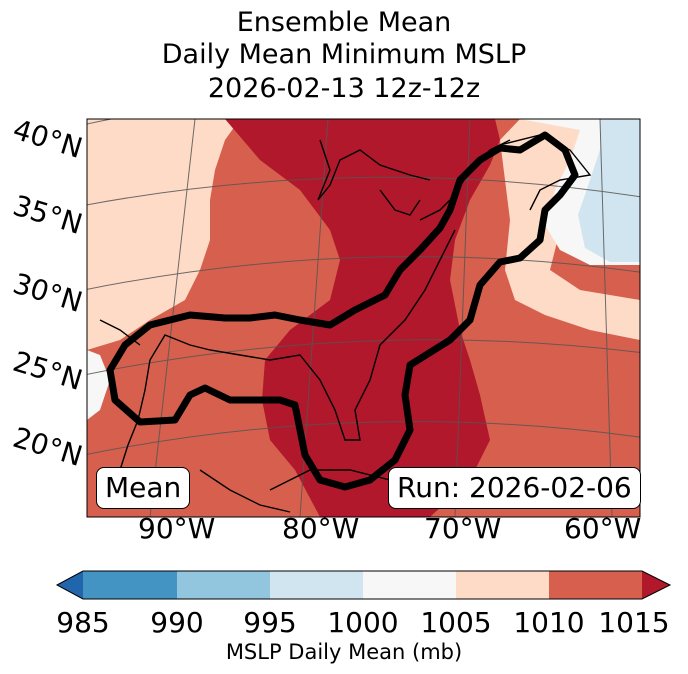  I want to click on lon-label-70: 70°W, so click(463, 528).